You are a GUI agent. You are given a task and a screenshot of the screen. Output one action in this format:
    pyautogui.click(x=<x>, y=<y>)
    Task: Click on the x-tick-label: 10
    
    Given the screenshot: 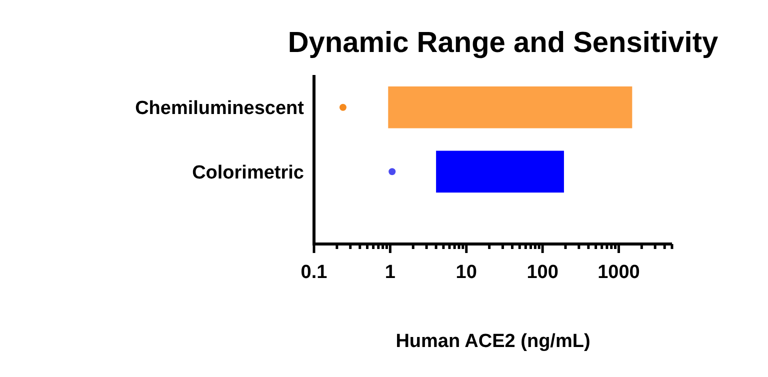 What is the action you would take?
    pyautogui.click(x=466, y=272)
    